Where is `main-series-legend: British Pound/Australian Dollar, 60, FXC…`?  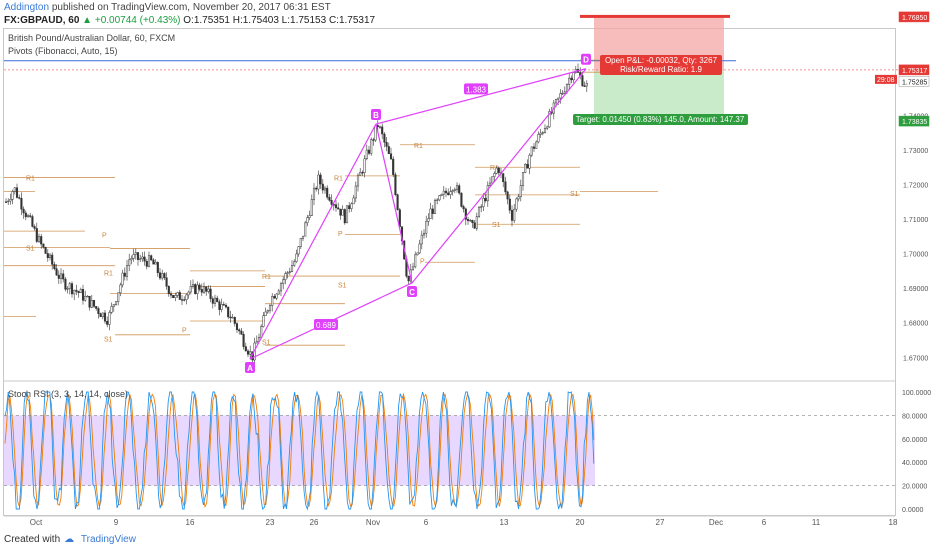 main-series-legend: British Pound/Australian Dollar, 60, FXC… is located at coordinates (92, 38).